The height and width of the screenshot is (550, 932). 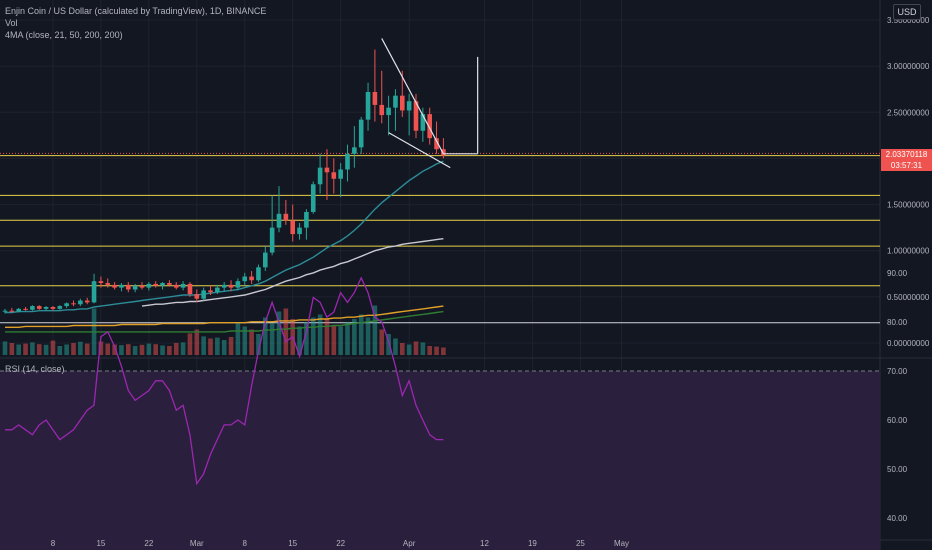 I want to click on price-tick-label: 1.00000000, so click(x=908, y=251).